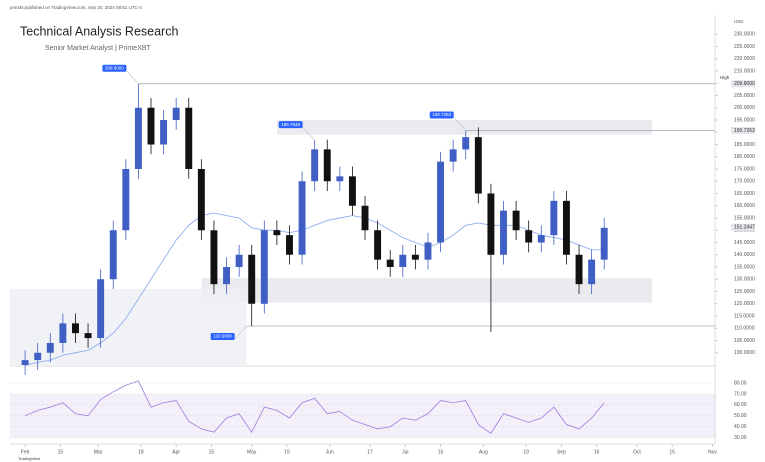  I want to click on annotation-label: 209.8000, so click(114, 67).